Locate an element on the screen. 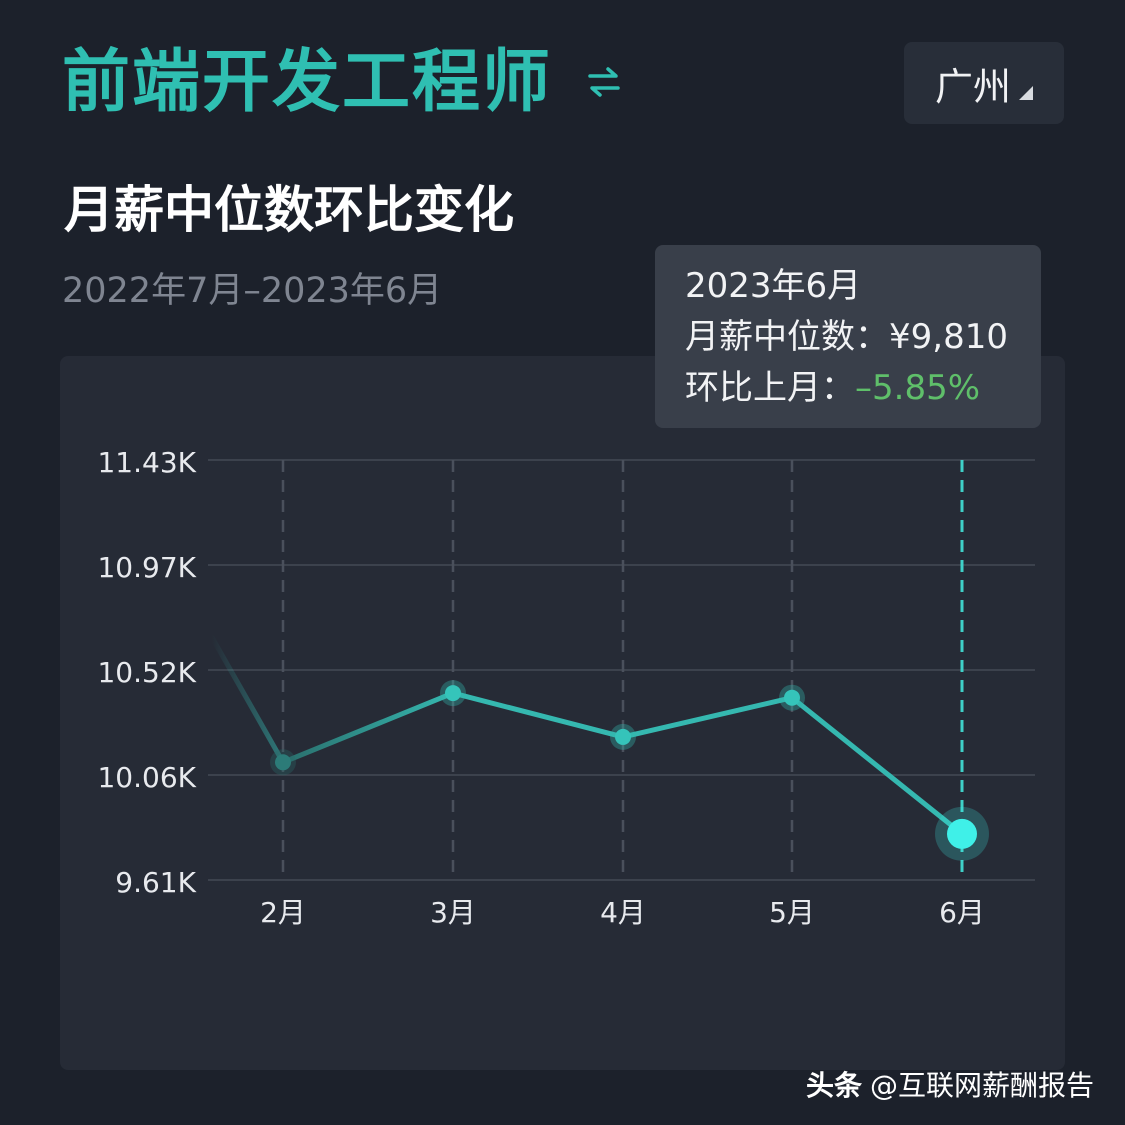 This screenshot has width=1125, height=1125. chart-tooltip: 2023年6月 月薪中位数：¥9,810 环比上月：–5.85% is located at coordinates (848, 336).